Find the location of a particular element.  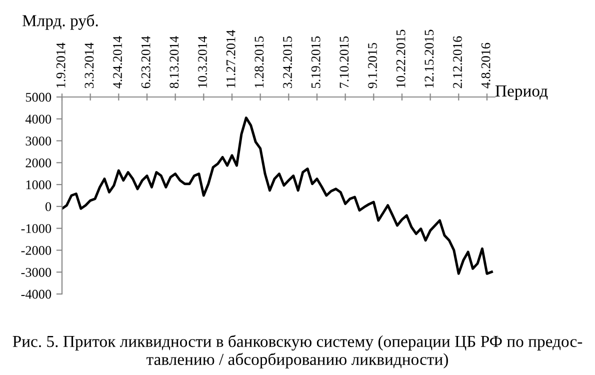

x-tick-label: 8.13.2014 is located at coordinates (174, 62).